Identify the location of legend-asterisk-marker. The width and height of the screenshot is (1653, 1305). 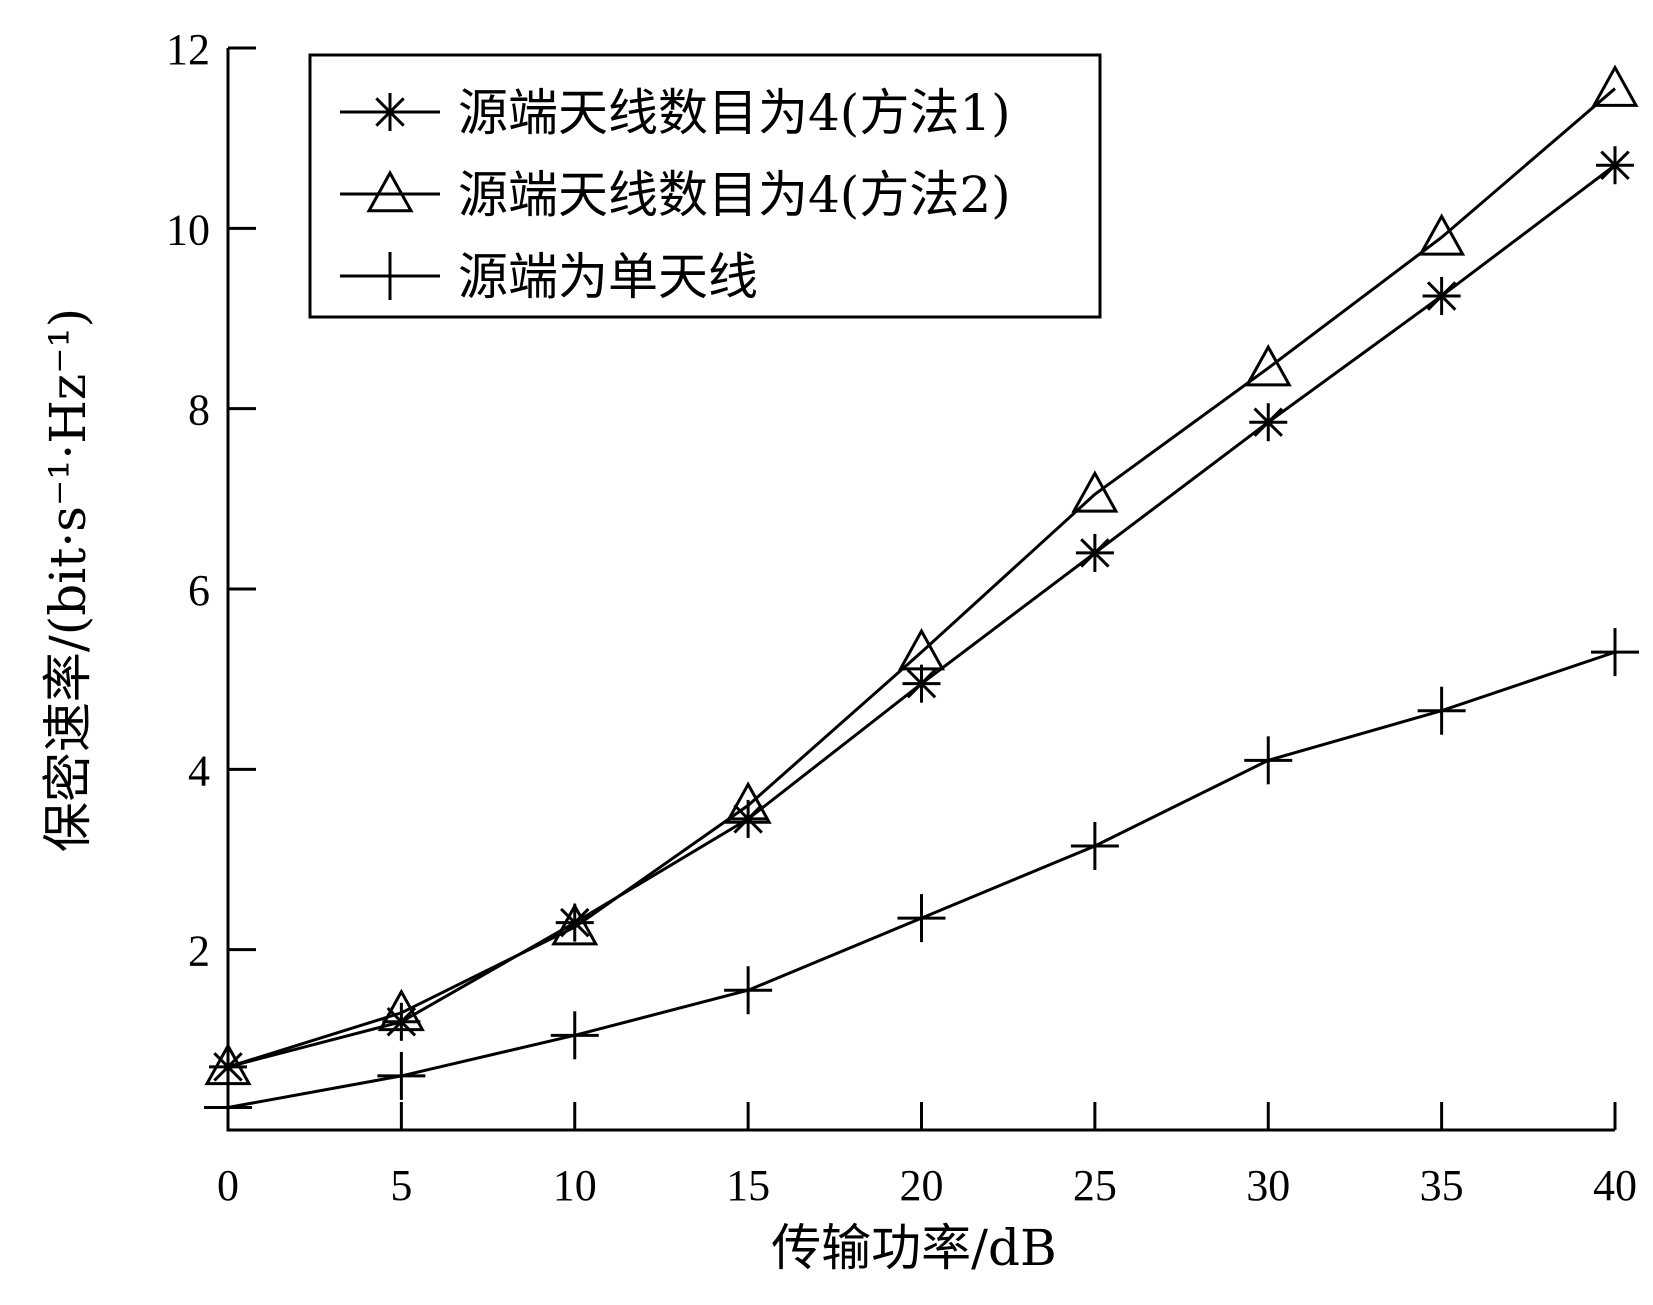
(390, 112).